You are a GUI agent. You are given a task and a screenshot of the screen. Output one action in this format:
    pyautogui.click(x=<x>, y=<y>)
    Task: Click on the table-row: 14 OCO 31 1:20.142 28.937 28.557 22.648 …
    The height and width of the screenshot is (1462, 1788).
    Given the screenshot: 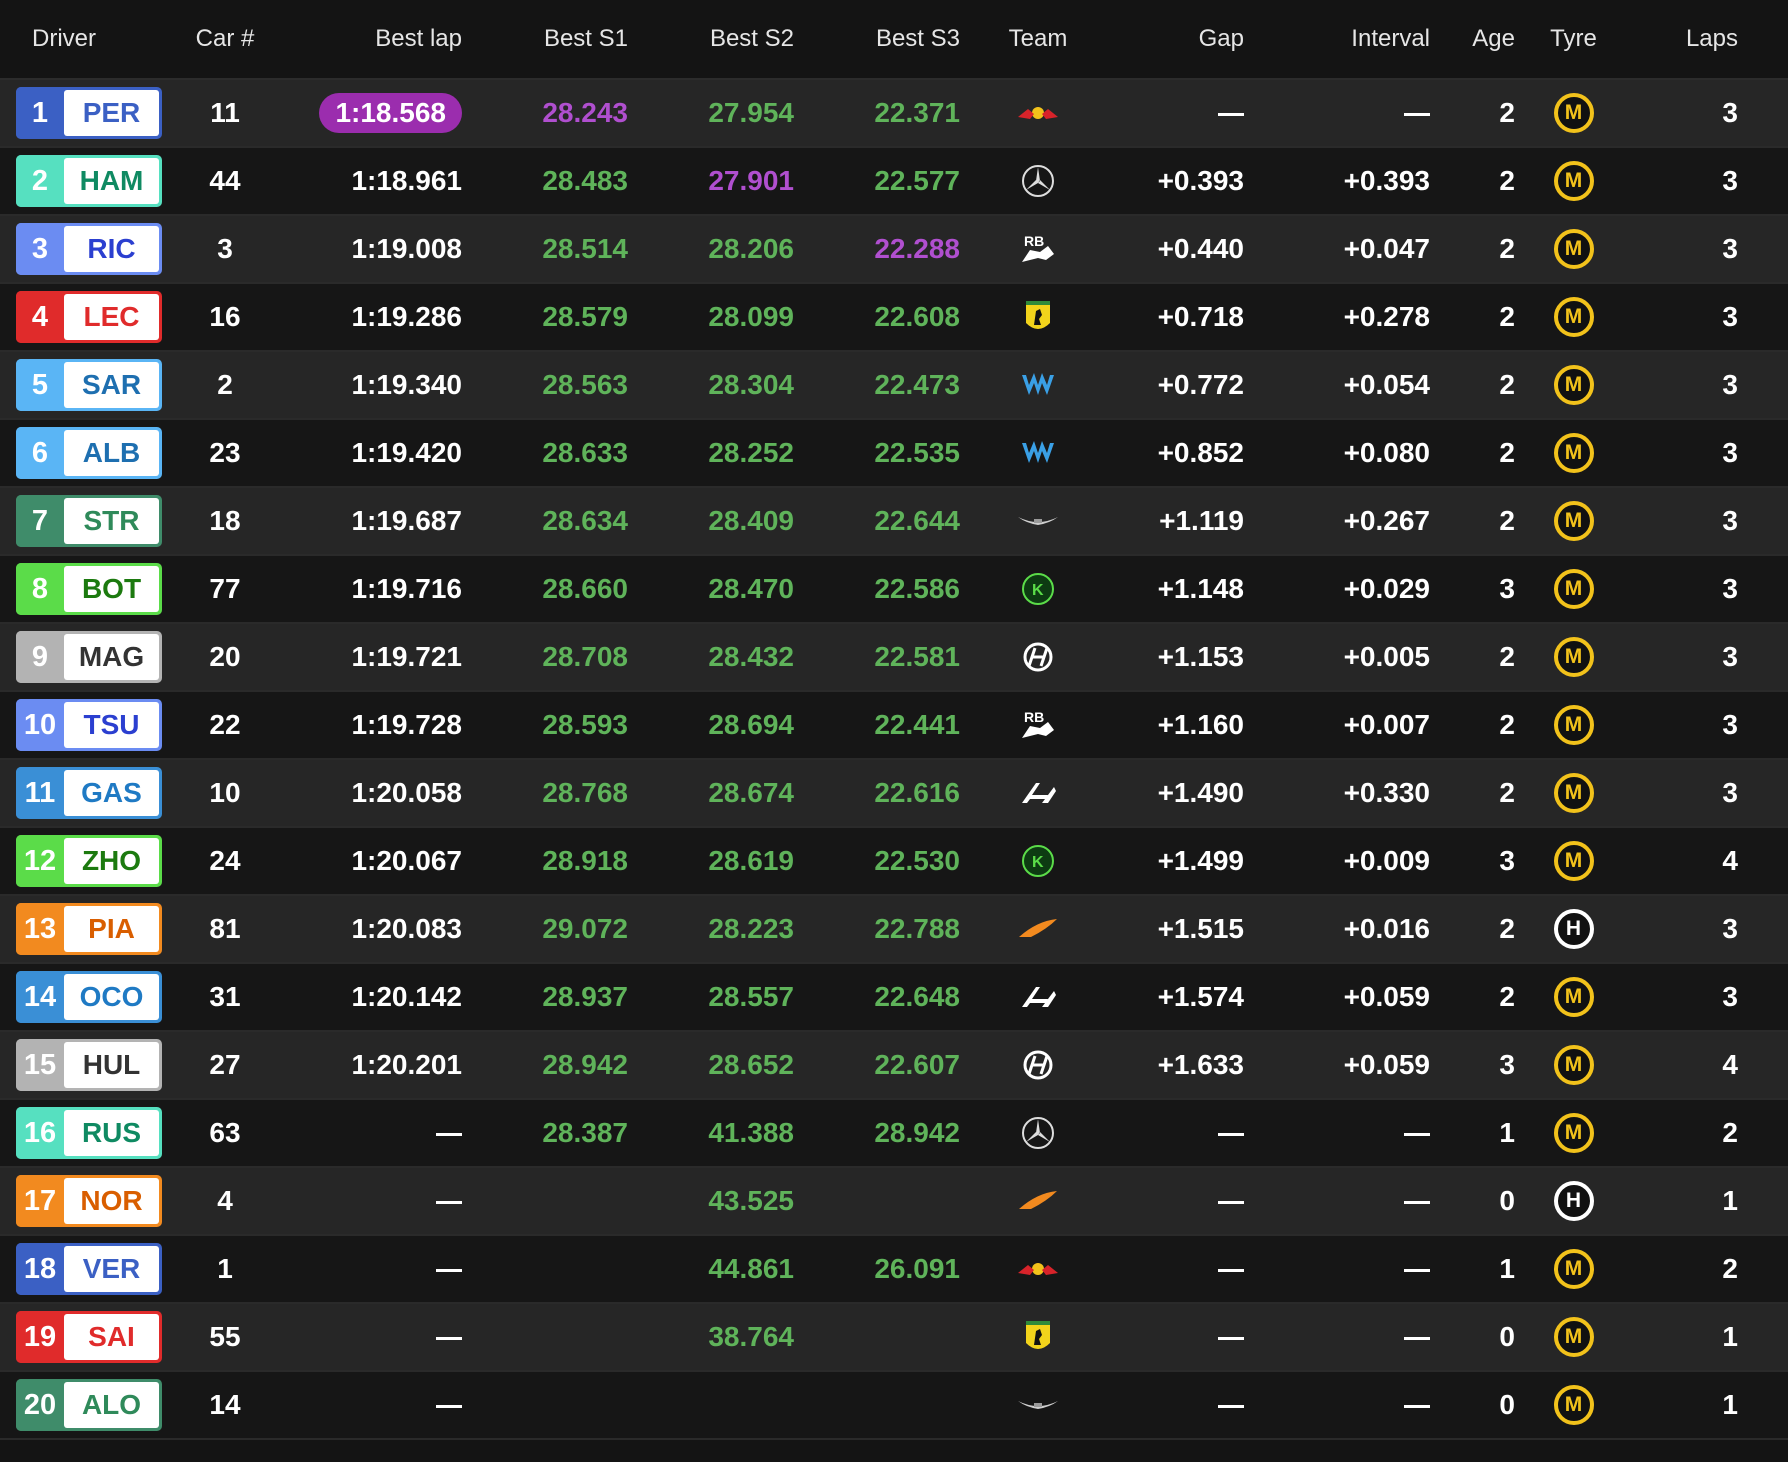 What is the action you would take?
    pyautogui.click(x=894, y=998)
    